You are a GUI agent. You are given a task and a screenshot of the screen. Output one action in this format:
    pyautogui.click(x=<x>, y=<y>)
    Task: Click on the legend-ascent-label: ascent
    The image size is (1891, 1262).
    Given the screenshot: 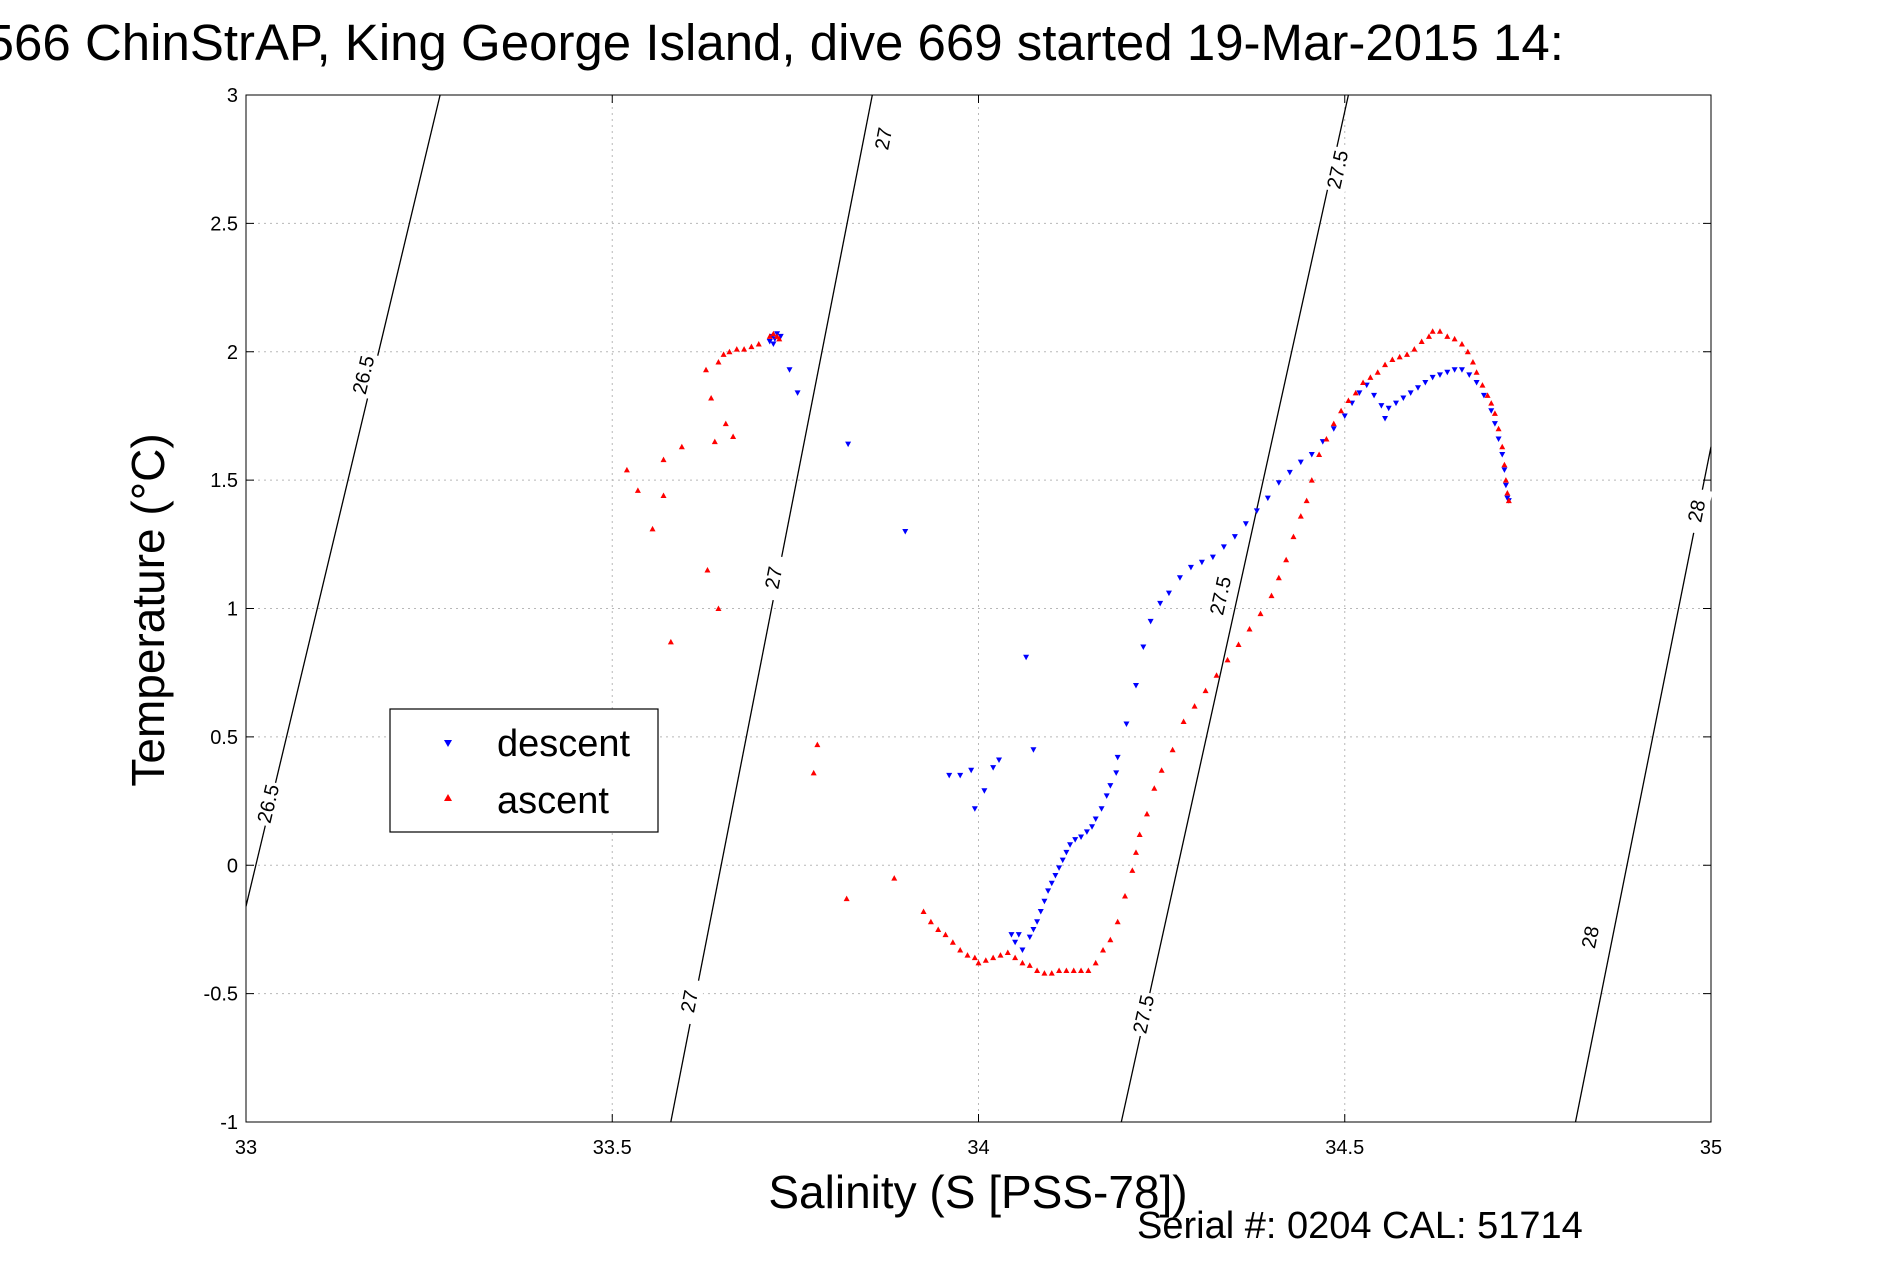 What is the action you would take?
    pyautogui.click(x=553, y=801)
    